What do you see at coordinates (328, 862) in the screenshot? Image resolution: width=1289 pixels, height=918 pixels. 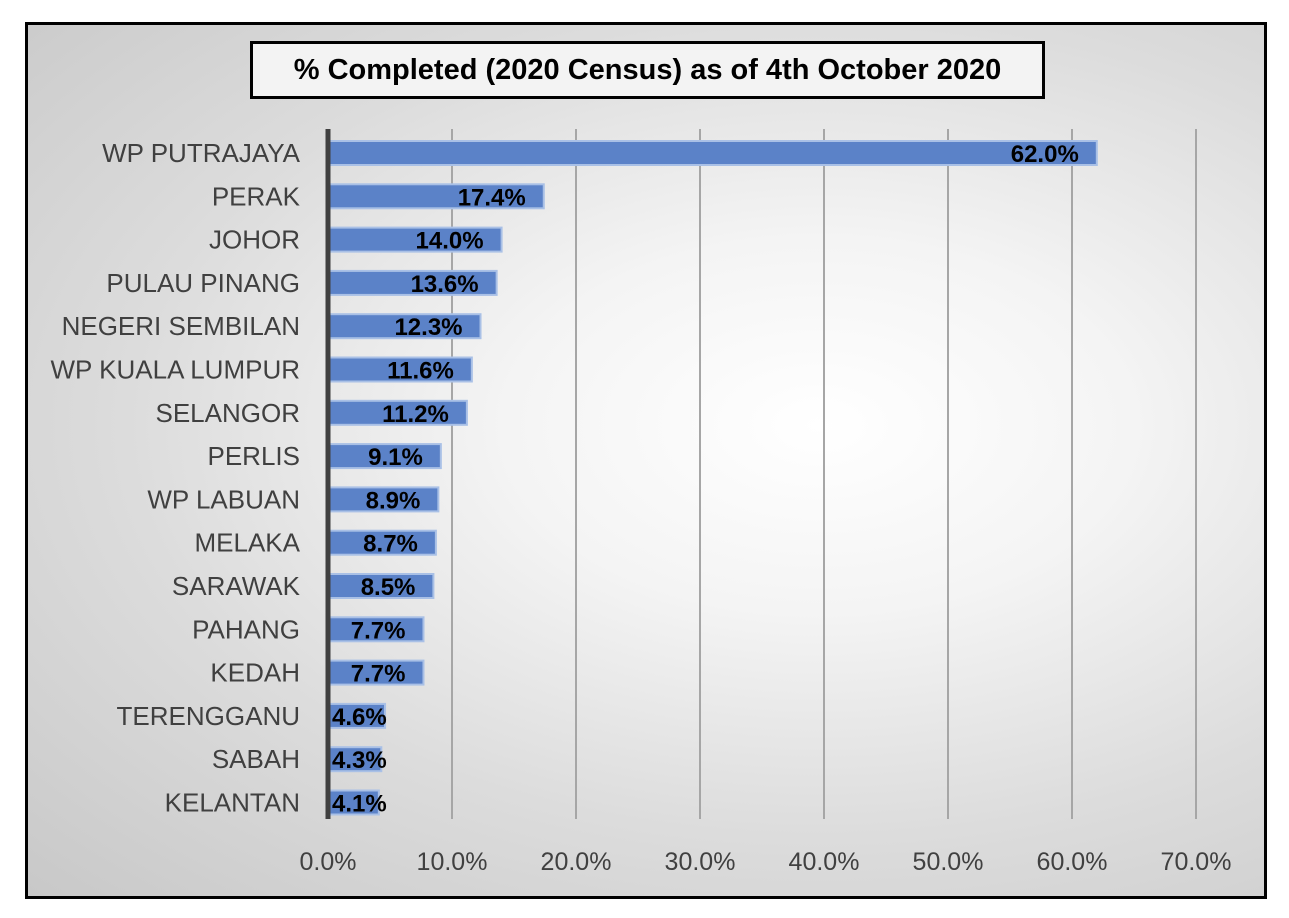 I see `x-tick-label: 0.0%` at bounding box center [328, 862].